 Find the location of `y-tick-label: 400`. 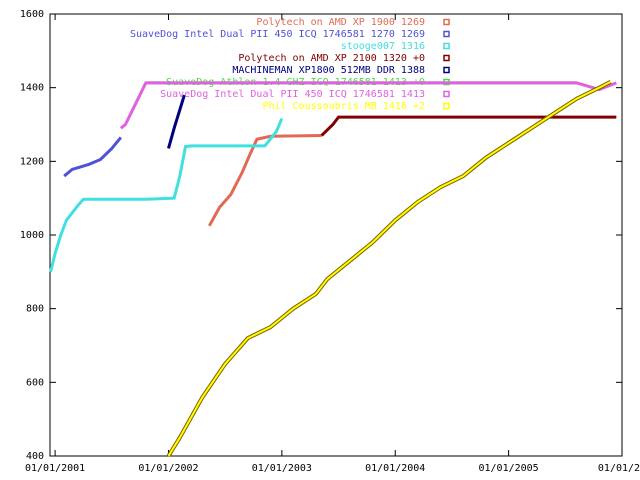

y-tick-label: 400 is located at coordinates (35, 456).